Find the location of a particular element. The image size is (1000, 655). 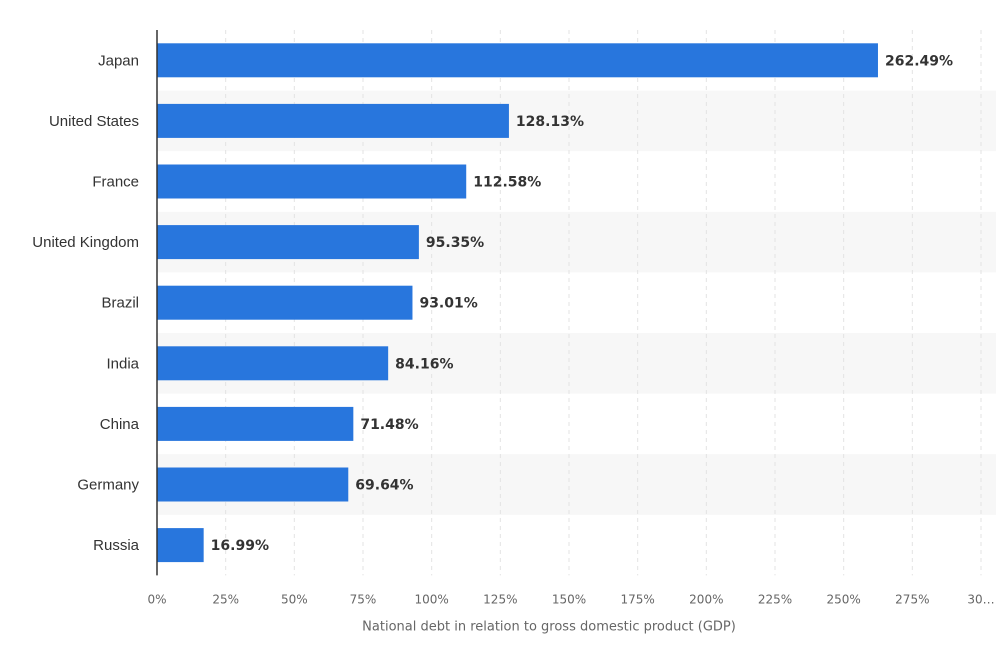

value-label: 16.99% is located at coordinates (240, 546).